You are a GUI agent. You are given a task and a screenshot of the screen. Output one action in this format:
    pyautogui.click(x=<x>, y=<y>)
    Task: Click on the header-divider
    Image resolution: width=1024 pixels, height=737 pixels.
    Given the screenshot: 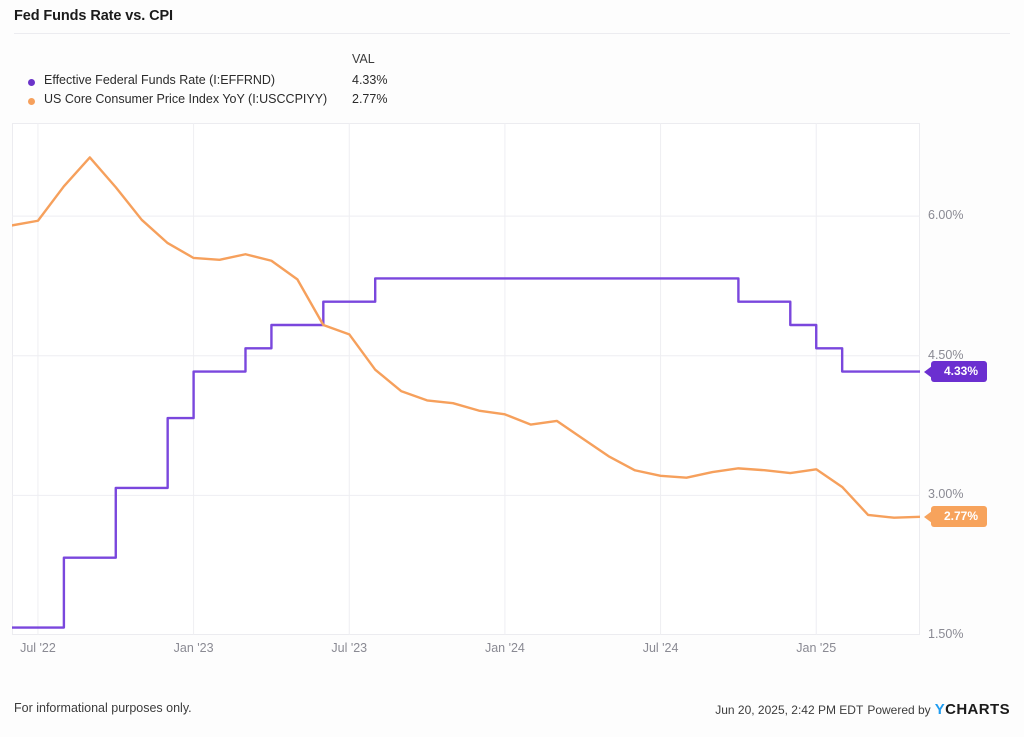 What is the action you would take?
    pyautogui.click(x=512, y=33)
    